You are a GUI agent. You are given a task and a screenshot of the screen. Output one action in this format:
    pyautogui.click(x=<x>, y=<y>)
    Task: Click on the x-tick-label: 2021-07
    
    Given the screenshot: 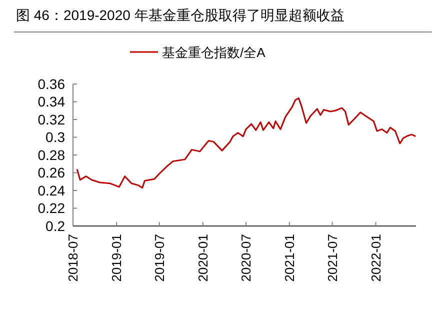 What is the action you would take?
    pyautogui.click(x=332, y=258)
    